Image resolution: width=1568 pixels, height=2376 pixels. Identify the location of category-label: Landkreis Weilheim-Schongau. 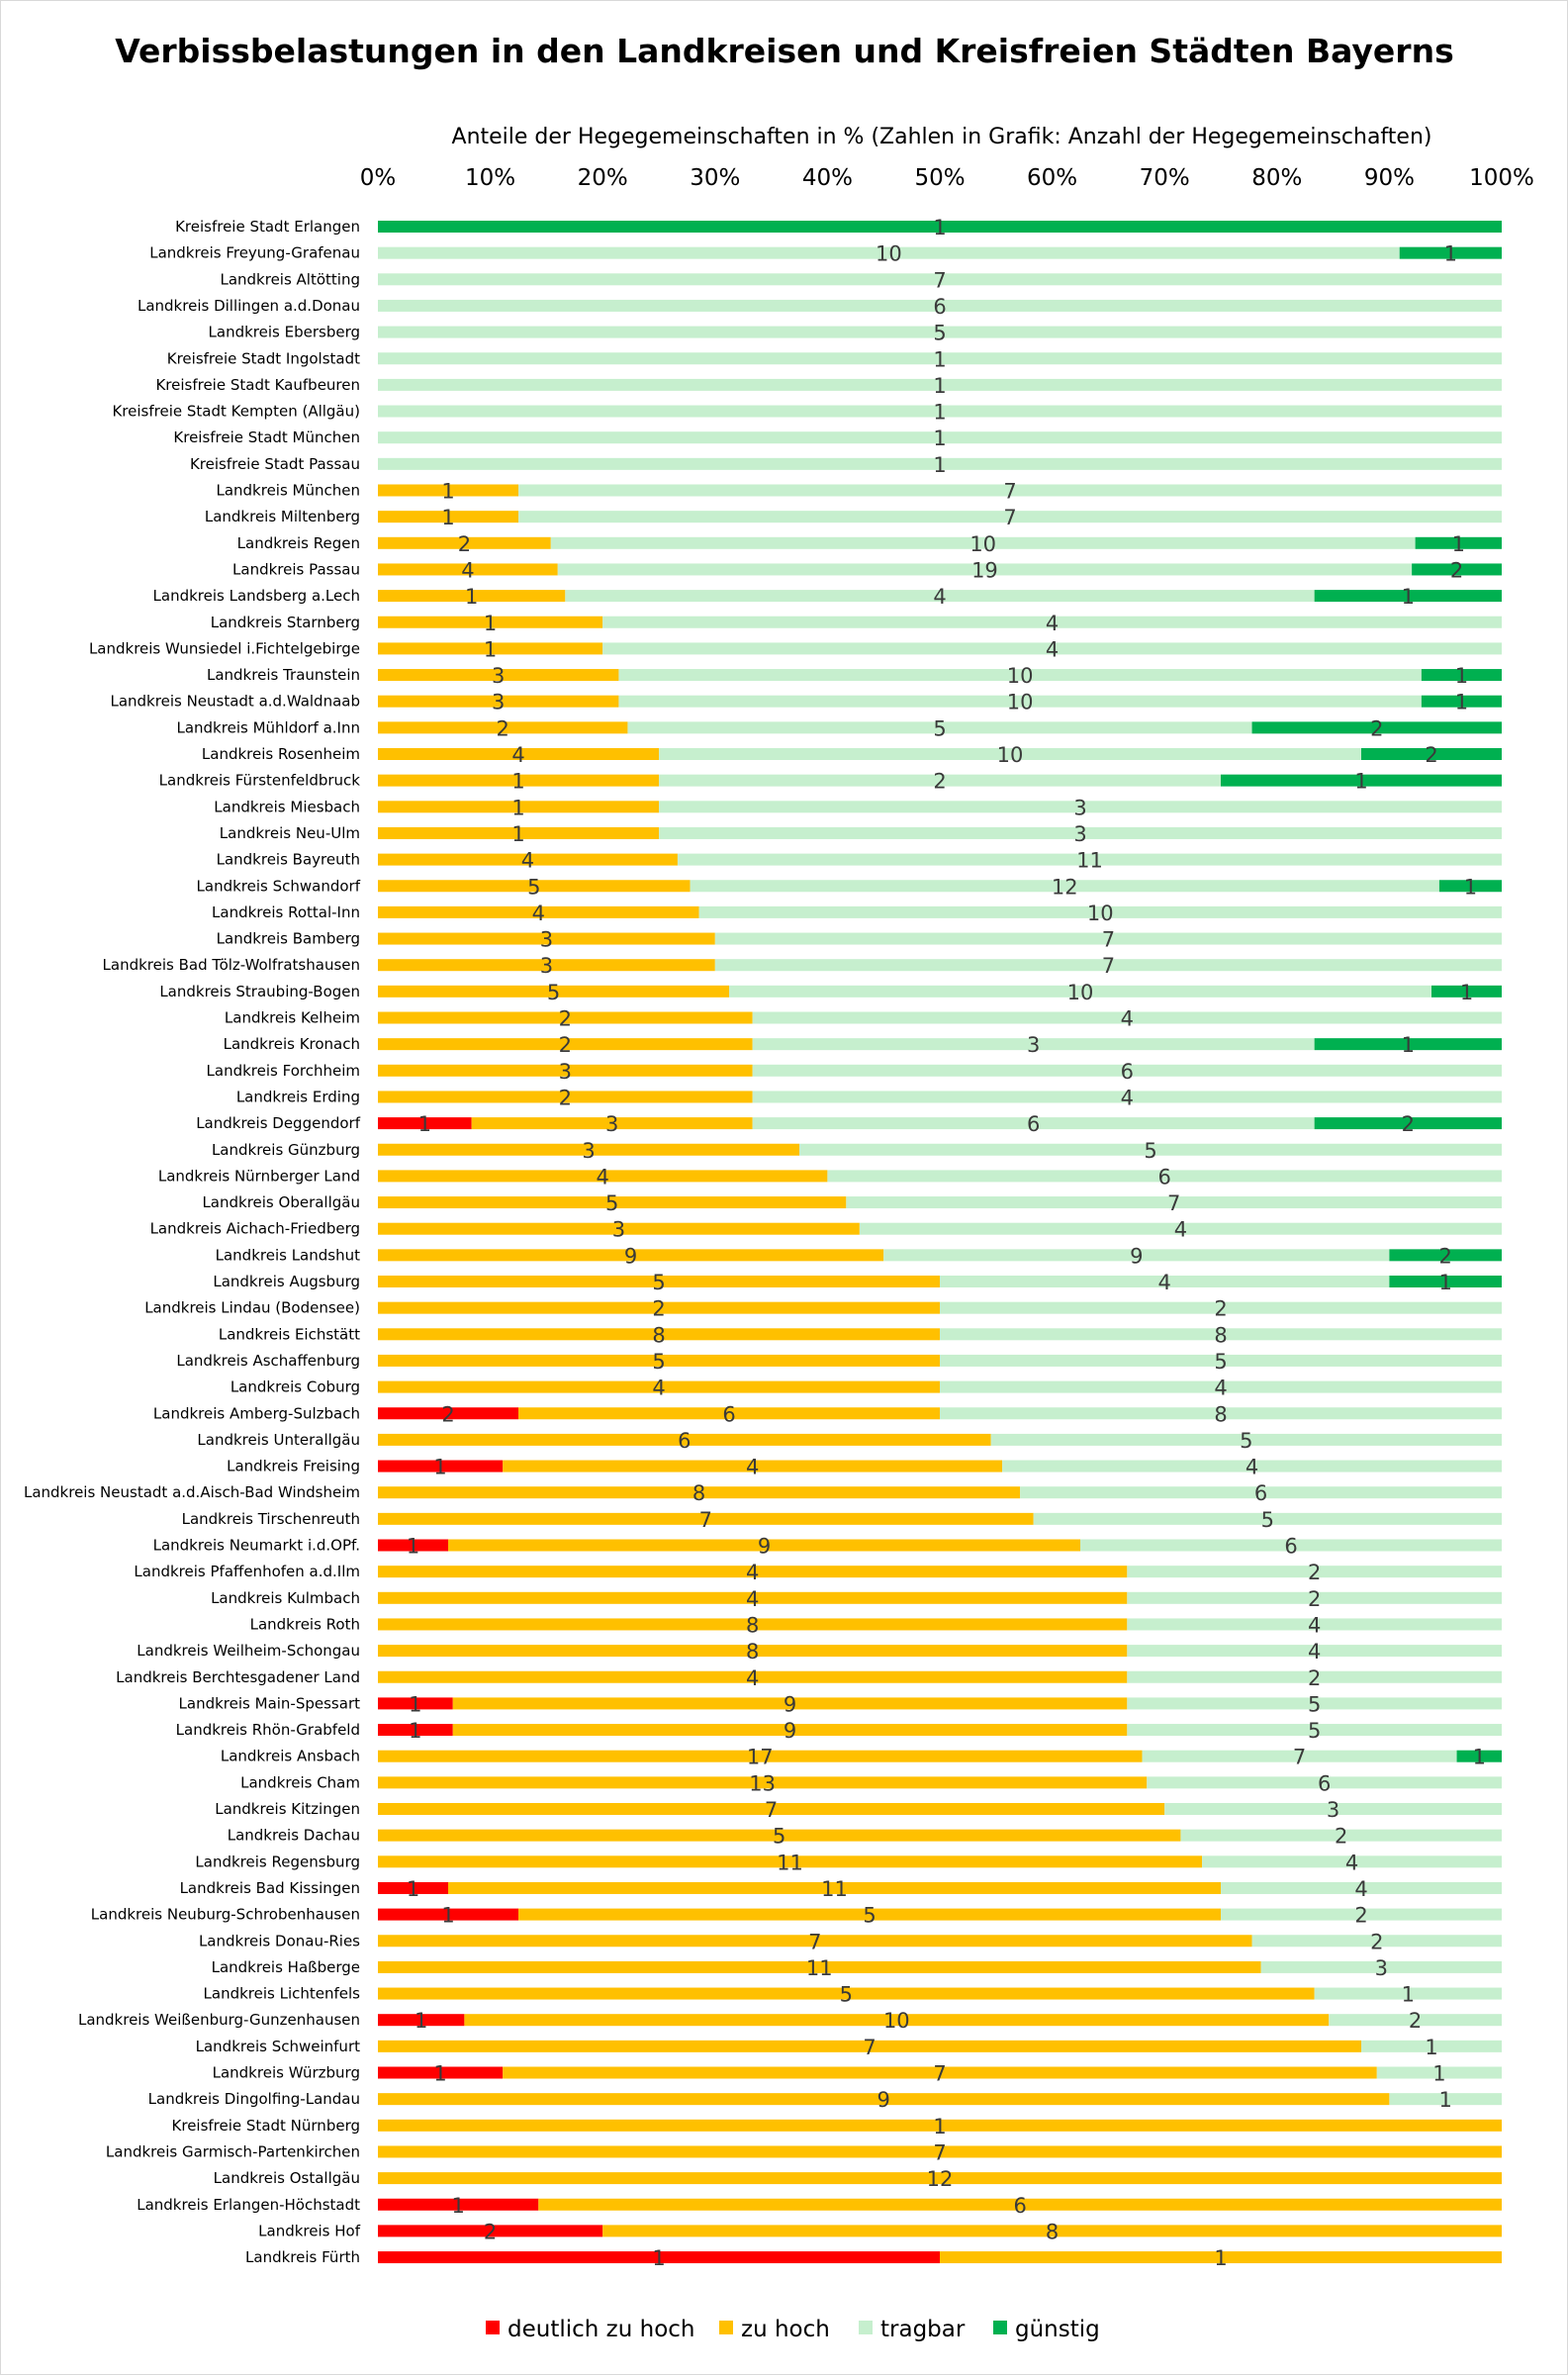
(248, 1651).